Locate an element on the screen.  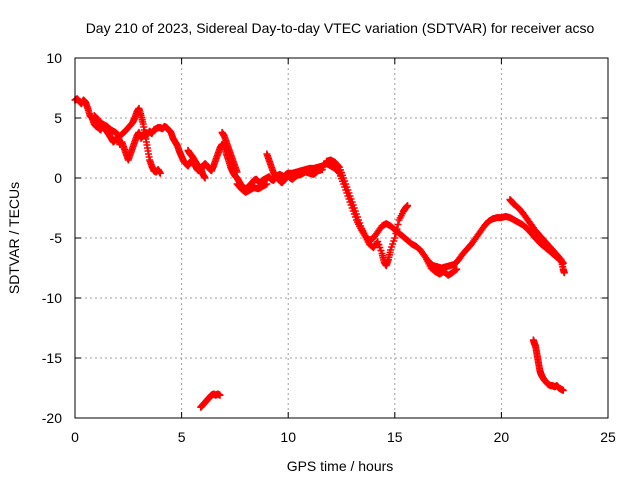
x-tick-label: 15 is located at coordinates (395, 437).